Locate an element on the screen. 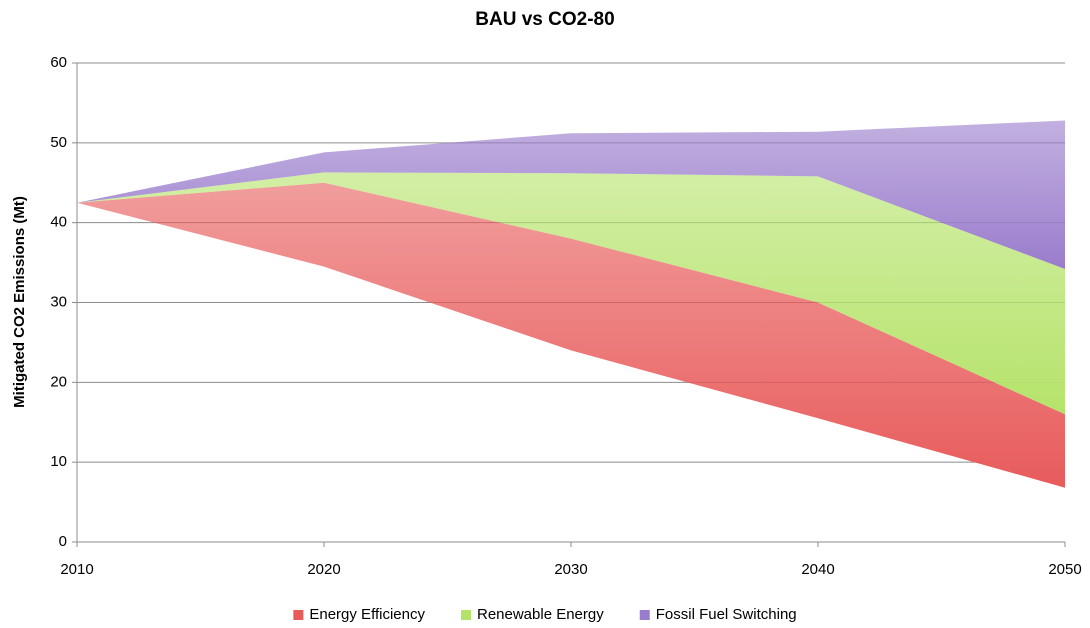 The width and height of the screenshot is (1090, 628). x-tick-label: 2050 is located at coordinates (1064, 569).